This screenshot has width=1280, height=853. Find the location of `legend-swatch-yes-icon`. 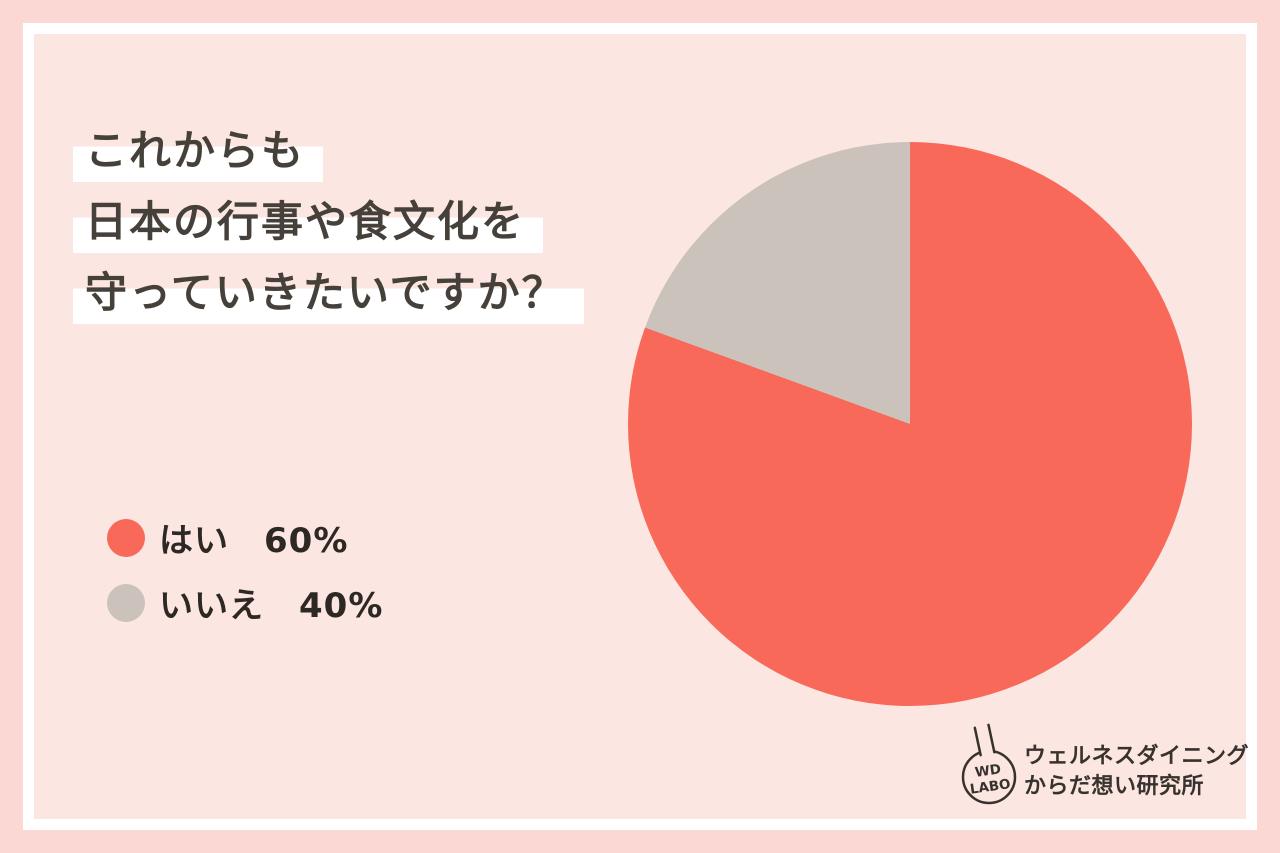

legend-swatch-yes-icon is located at coordinates (126, 537).